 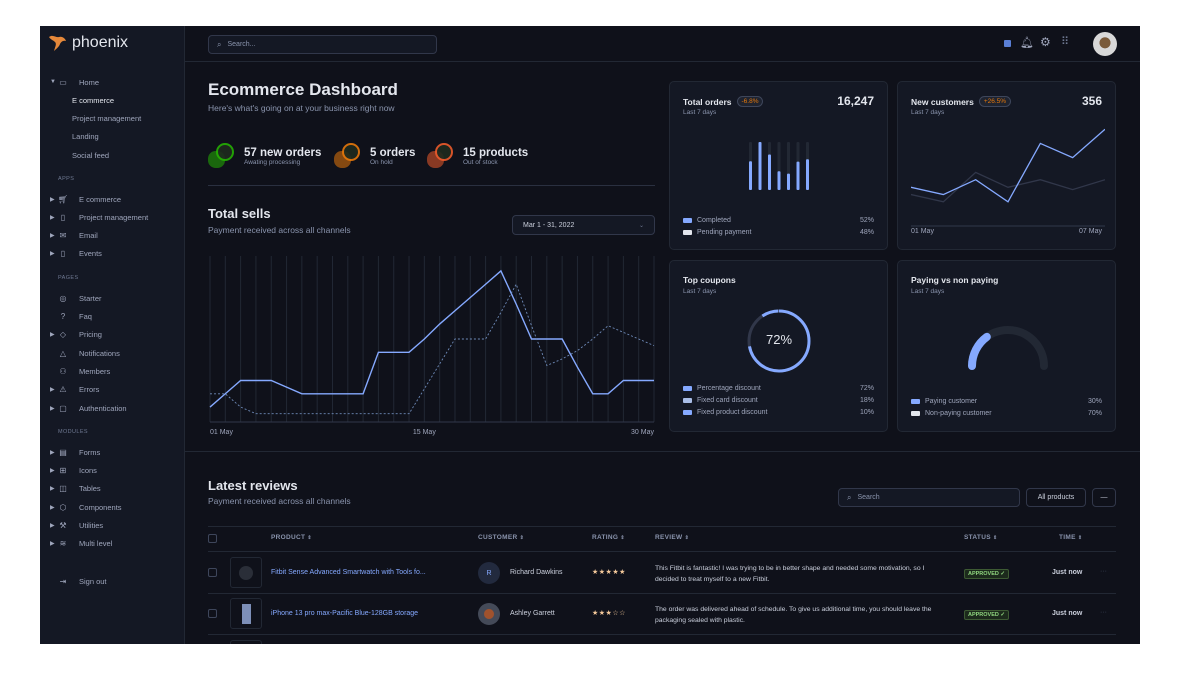 I want to click on x-tick-label: 01 May, so click(x=221, y=432).